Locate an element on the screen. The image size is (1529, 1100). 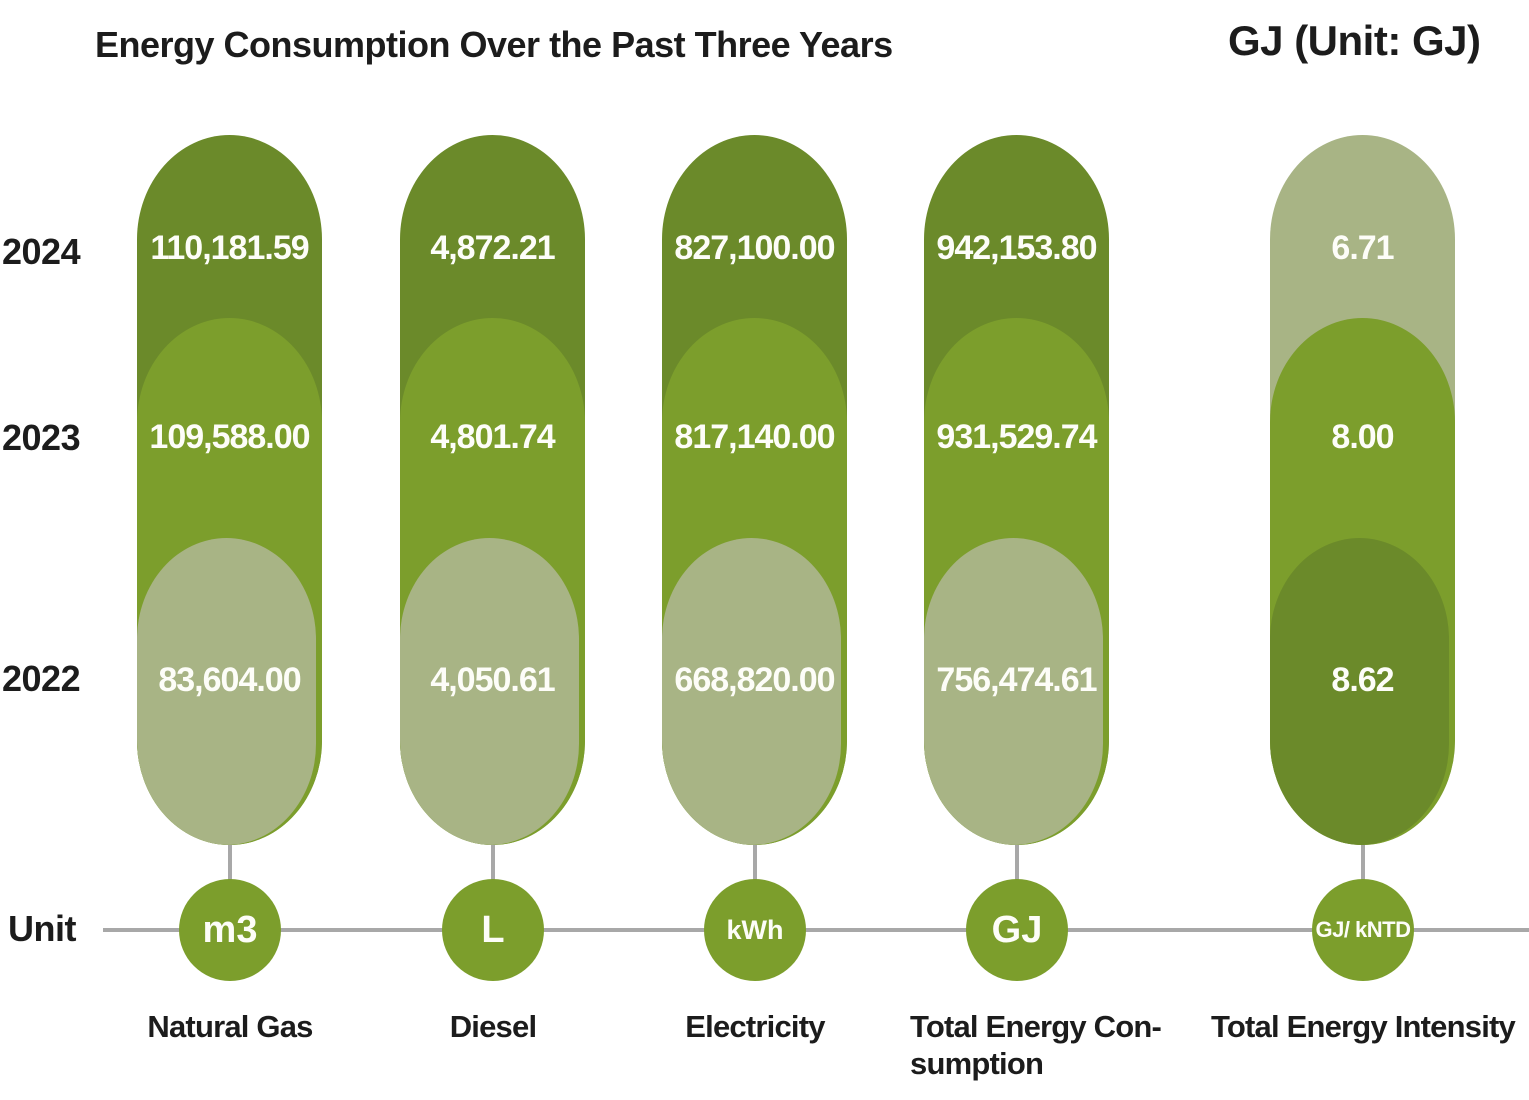
unit-circle-electricity: kWh is located at coordinates (755, 930).